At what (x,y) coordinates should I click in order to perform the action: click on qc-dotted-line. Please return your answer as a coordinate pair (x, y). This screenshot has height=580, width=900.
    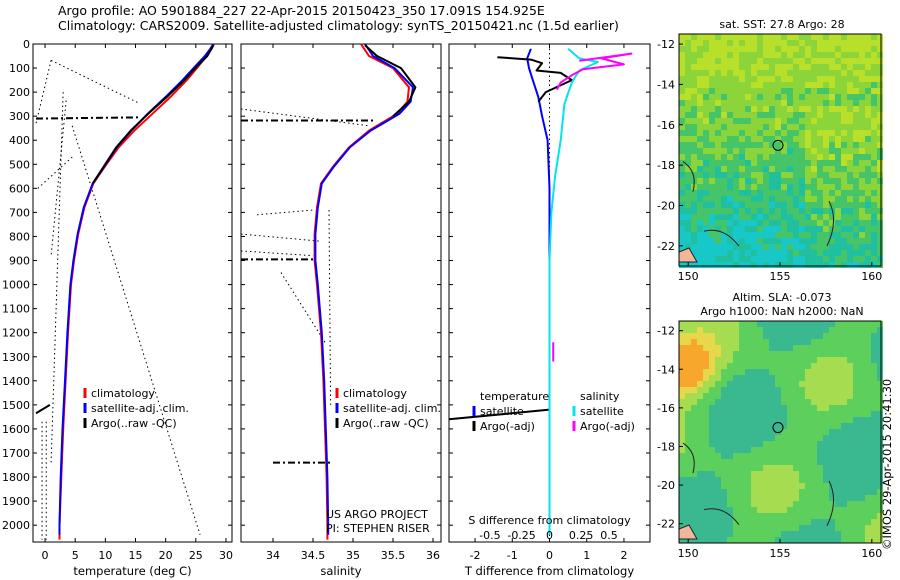
    Looking at the image, I should click on (285, 212).